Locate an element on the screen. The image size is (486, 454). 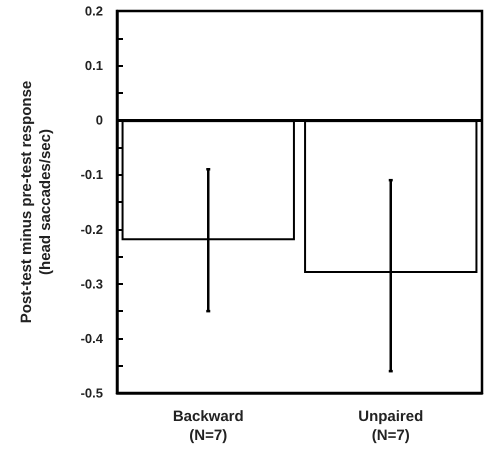
y-tick-label: 0 is located at coordinates (99, 120).